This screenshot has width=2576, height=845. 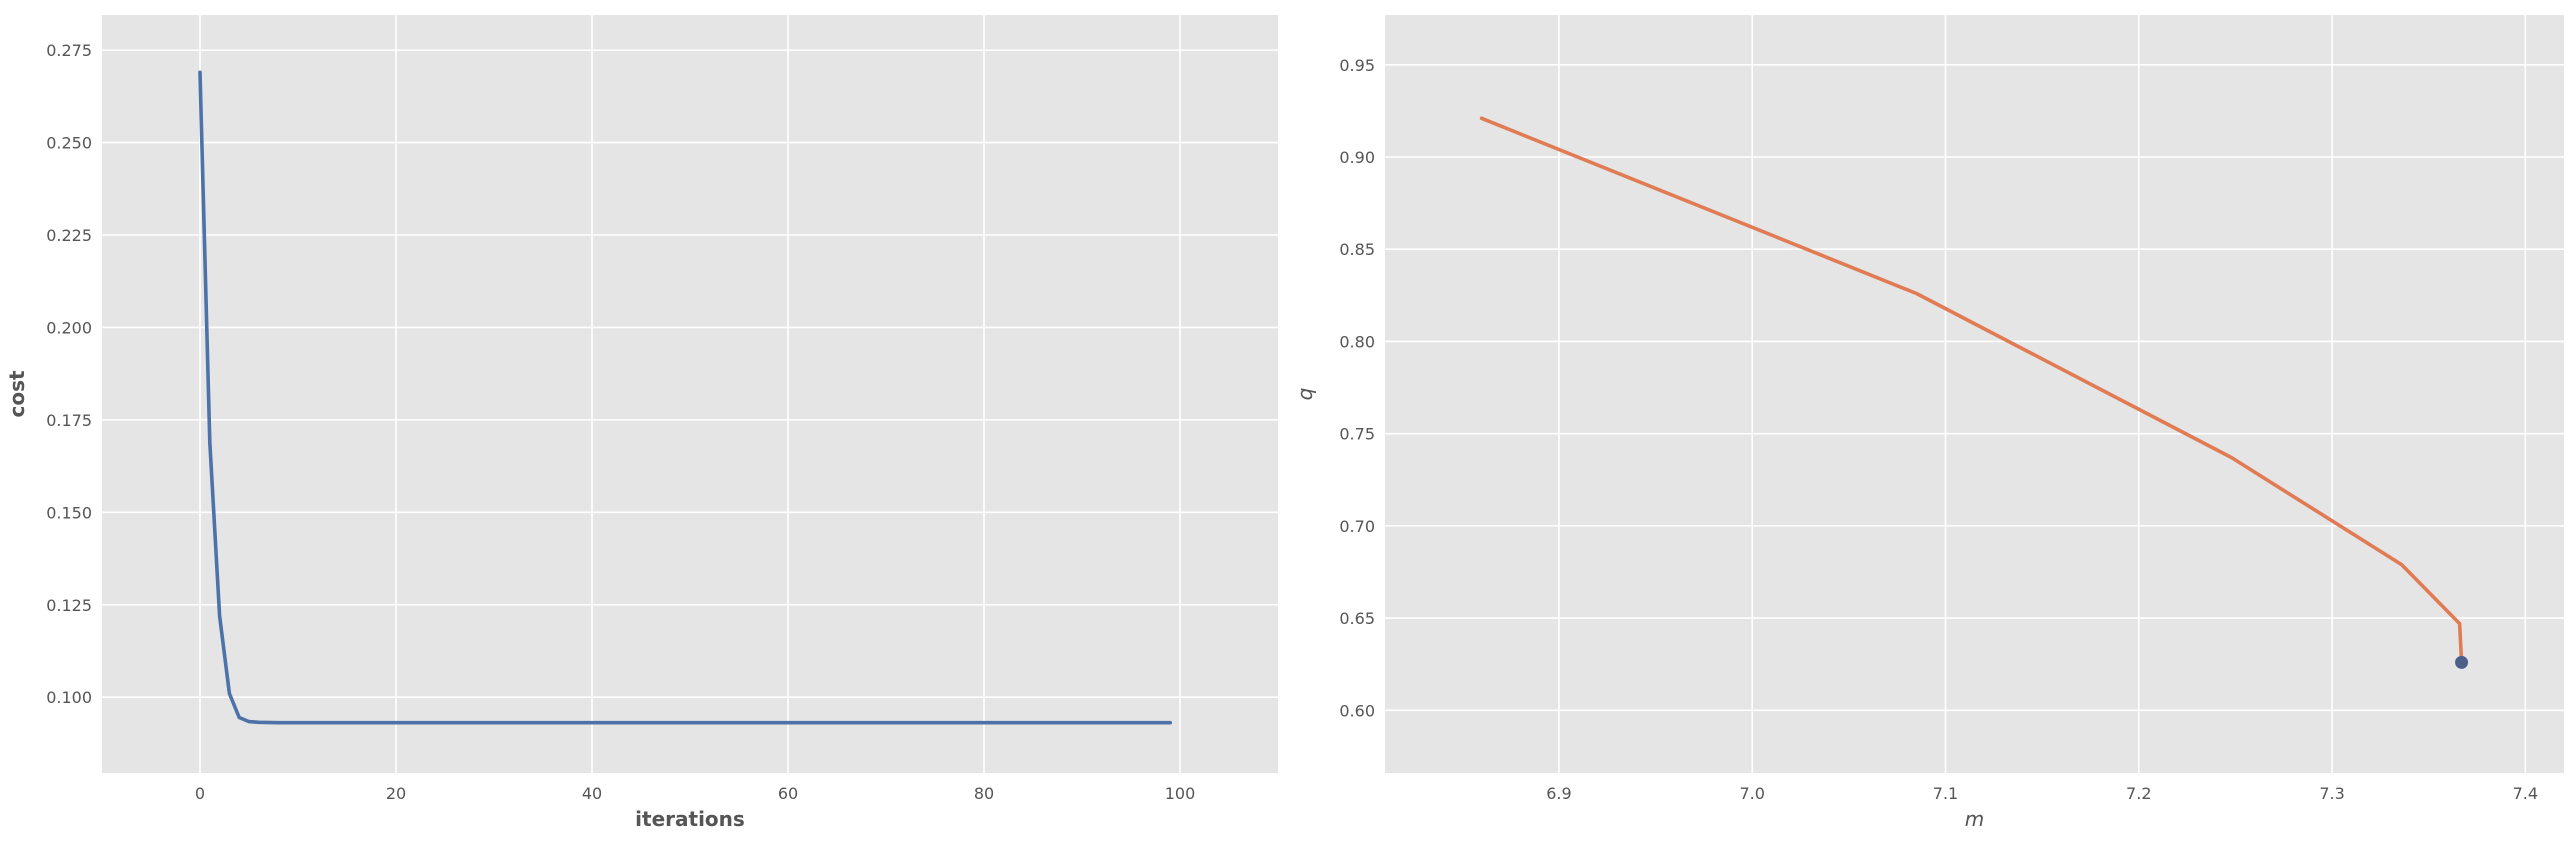 What do you see at coordinates (17, 394) in the screenshot?
I see `chart-0-y-axis-label: cost` at bounding box center [17, 394].